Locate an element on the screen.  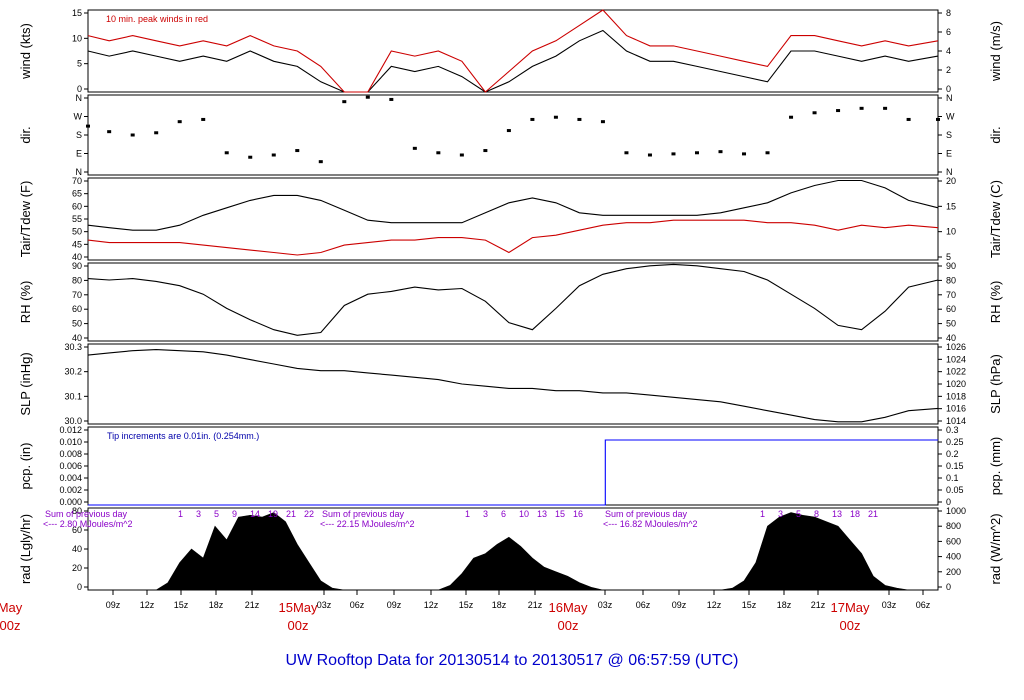
day-label: 16May is located at coordinates (568, 607).